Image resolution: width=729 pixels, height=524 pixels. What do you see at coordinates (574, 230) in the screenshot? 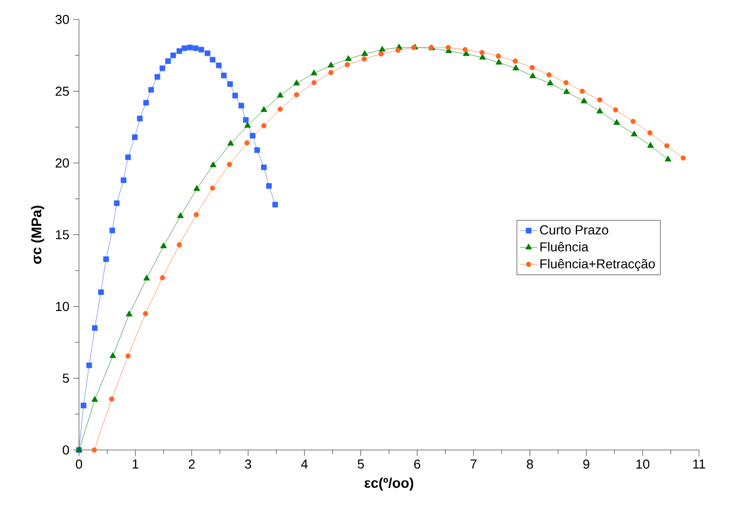
I see `legend-label: Curto Prazo` at bounding box center [574, 230].